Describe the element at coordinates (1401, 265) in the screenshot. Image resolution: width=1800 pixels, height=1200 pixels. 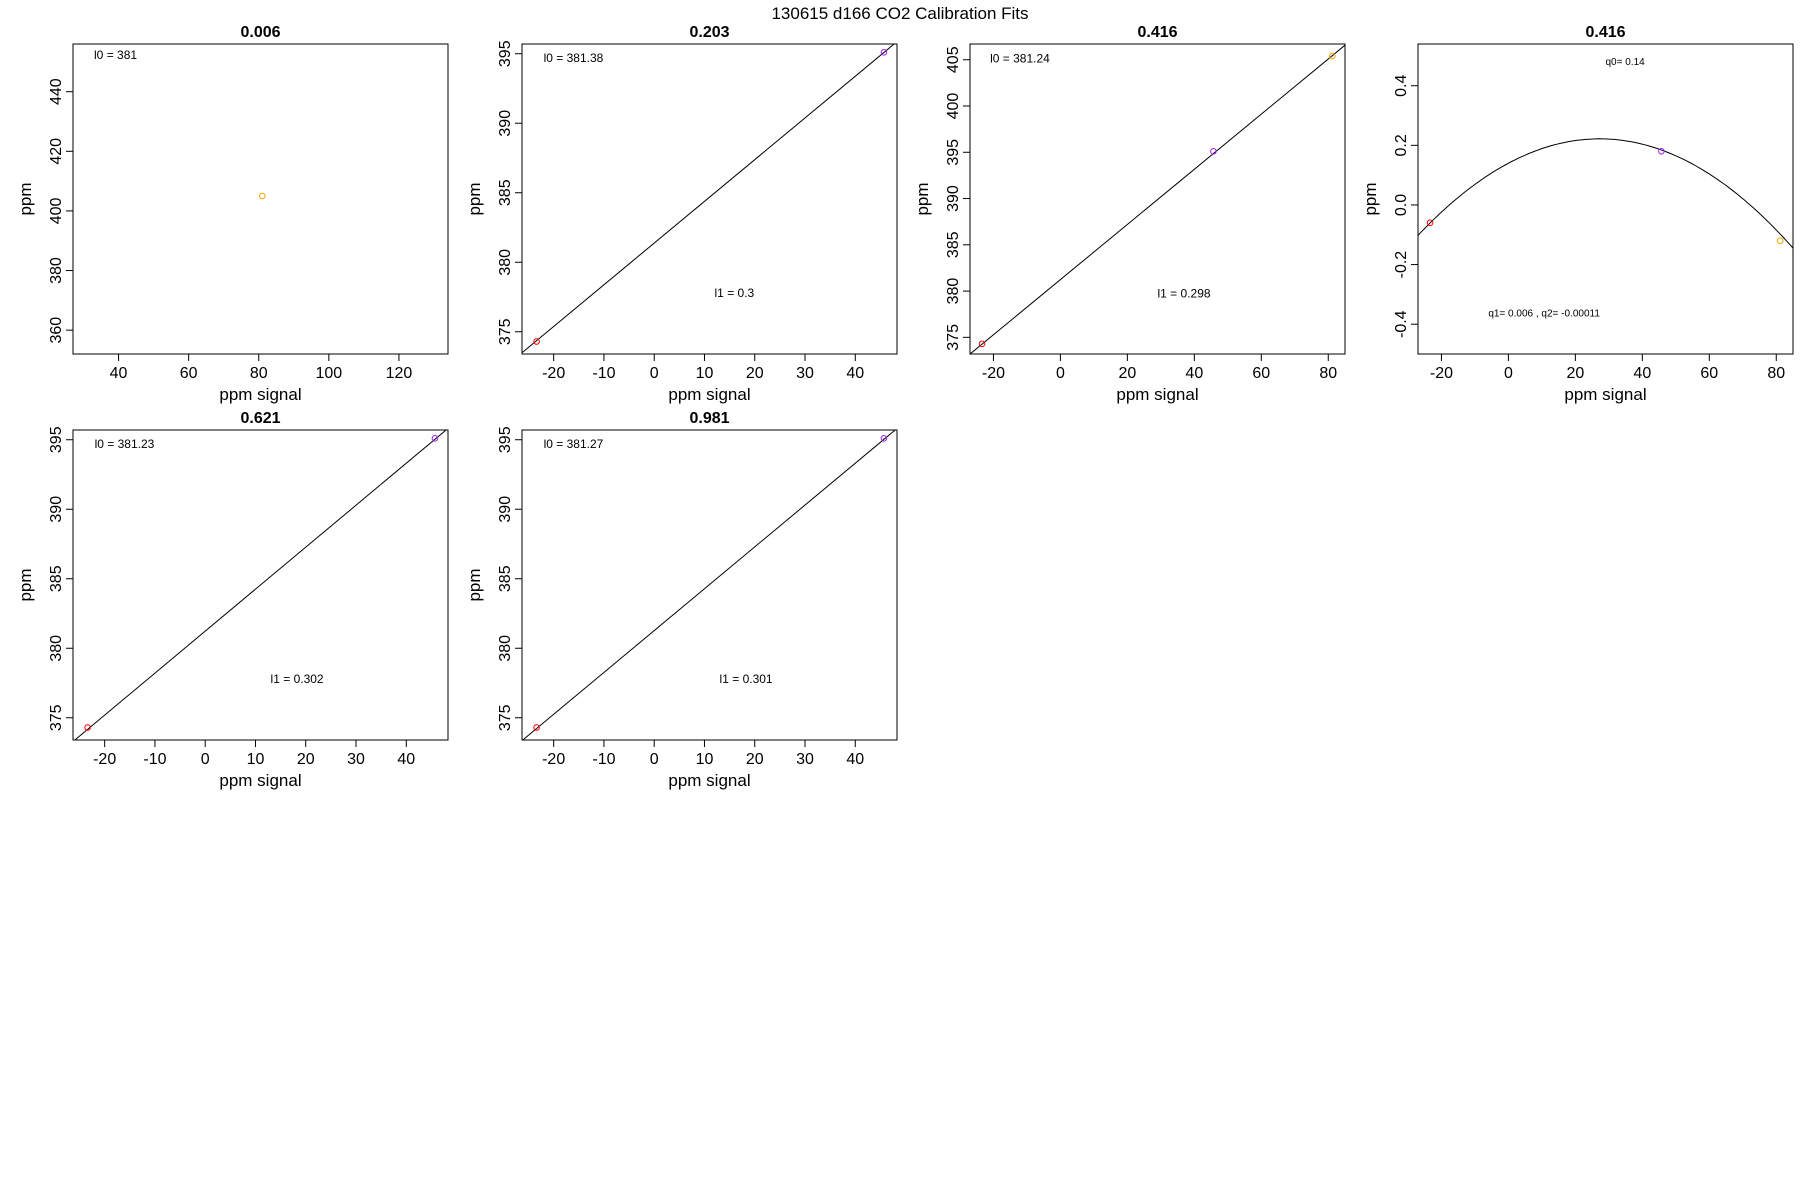
I see `y-tick-label: -0.2` at that location.